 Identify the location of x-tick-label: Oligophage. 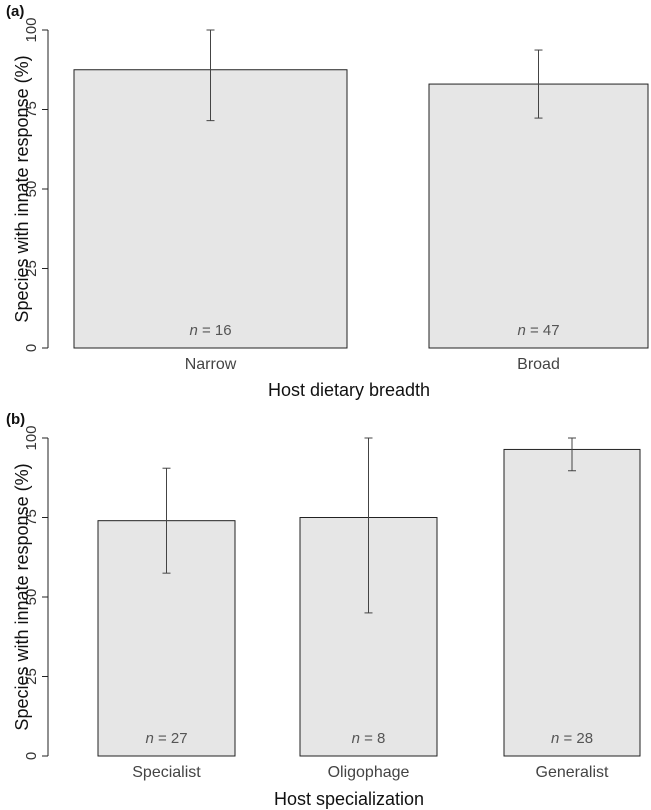
(369, 772).